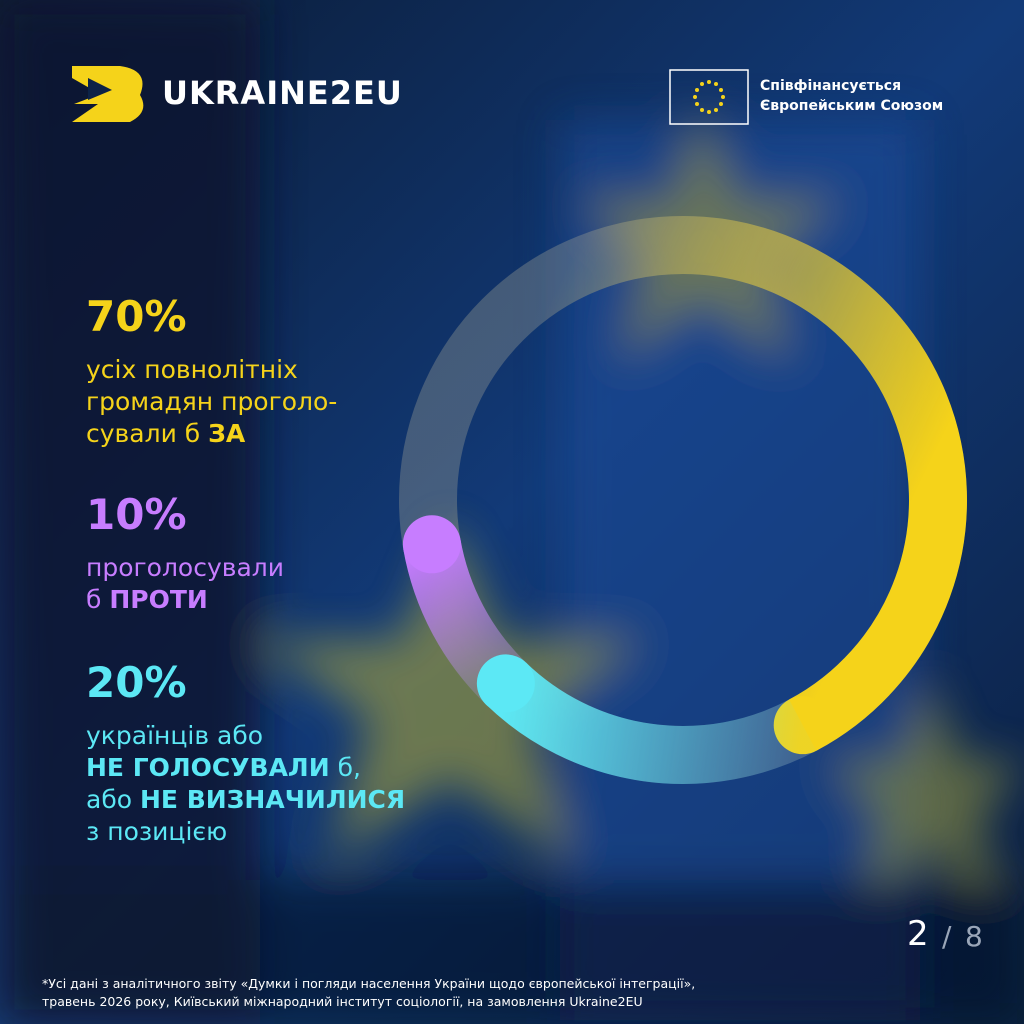 The height and width of the screenshot is (1024, 1024). I want to click on description-text: усіх повнолітніх, so click(192, 369).